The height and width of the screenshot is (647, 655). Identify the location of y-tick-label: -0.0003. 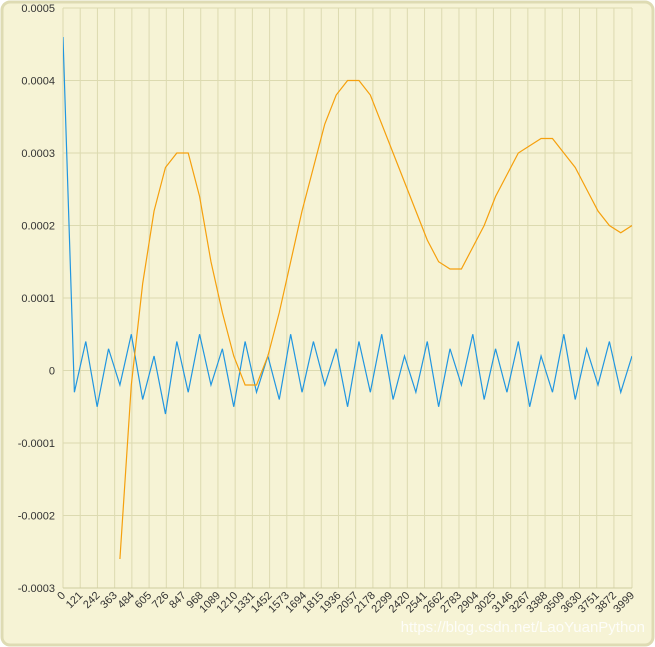
(36, 589).